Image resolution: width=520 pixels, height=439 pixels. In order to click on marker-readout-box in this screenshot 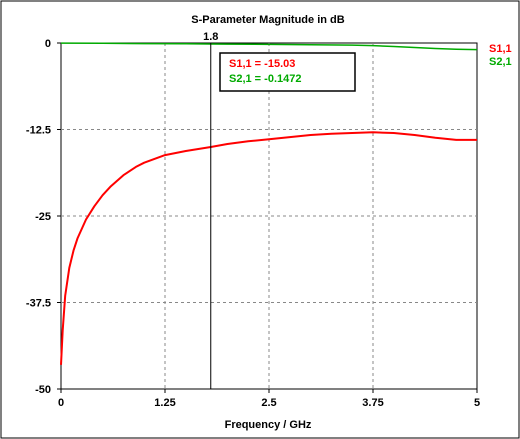, I will do `click(287, 72)`.